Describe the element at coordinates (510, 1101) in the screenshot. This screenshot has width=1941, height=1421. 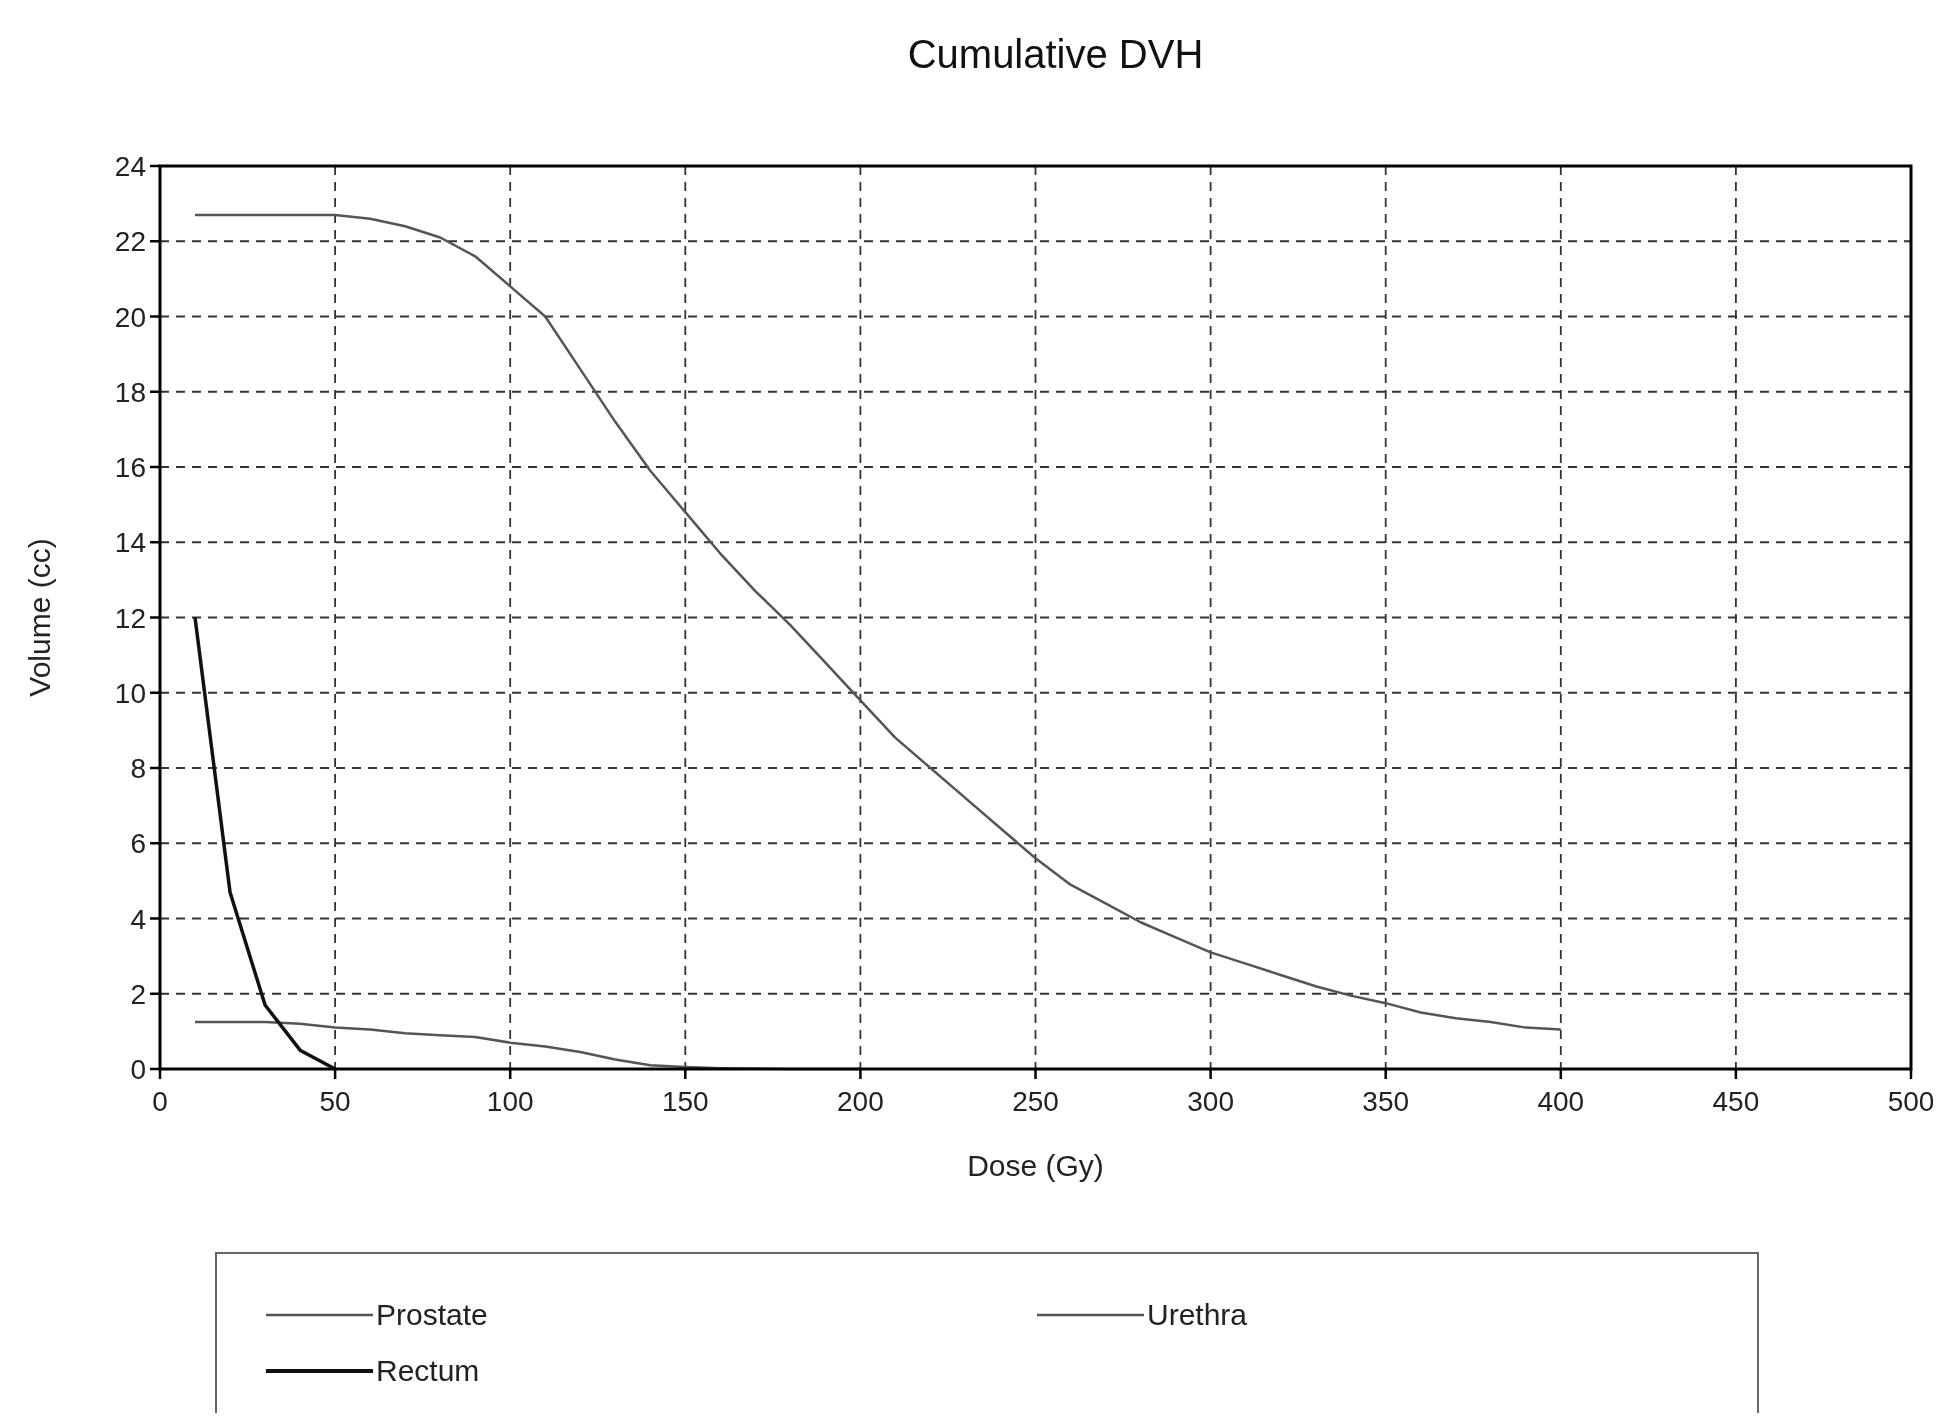
I see `x-tick-label: 100` at that location.